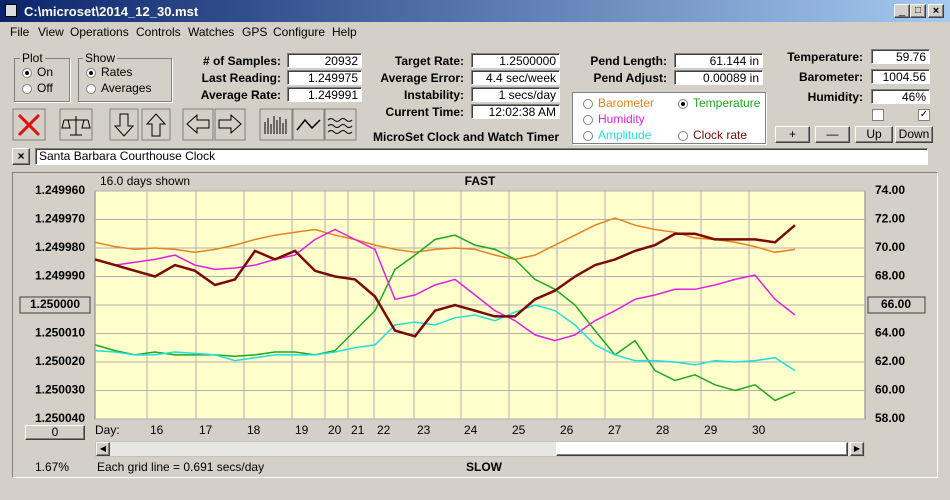 This screenshot has height=500, width=950. What do you see at coordinates (621, 119) in the screenshot?
I see `legend-label: Humidity` at bounding box center [621, 119].